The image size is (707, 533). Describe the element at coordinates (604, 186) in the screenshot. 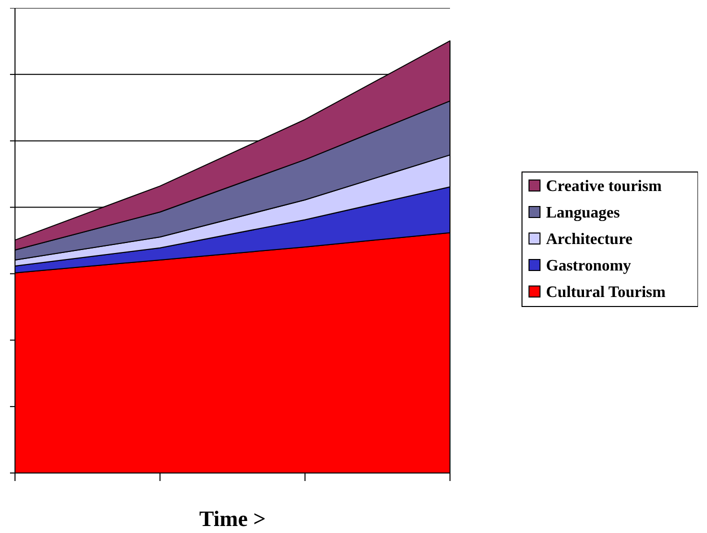

I see `legend-label: Creative tourism` at that location.